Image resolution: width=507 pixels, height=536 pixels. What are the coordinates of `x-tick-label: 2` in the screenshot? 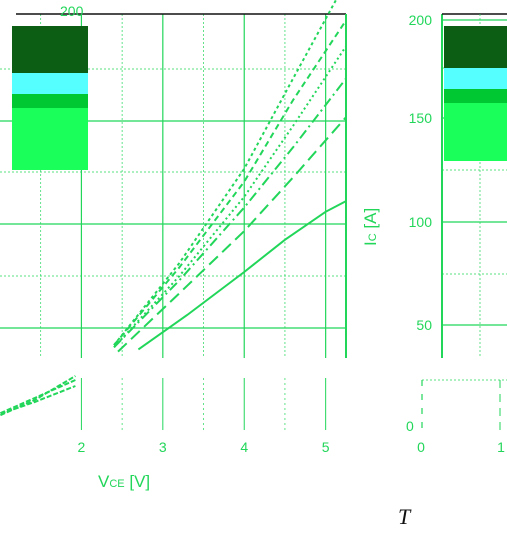 It's located at (82, 447).